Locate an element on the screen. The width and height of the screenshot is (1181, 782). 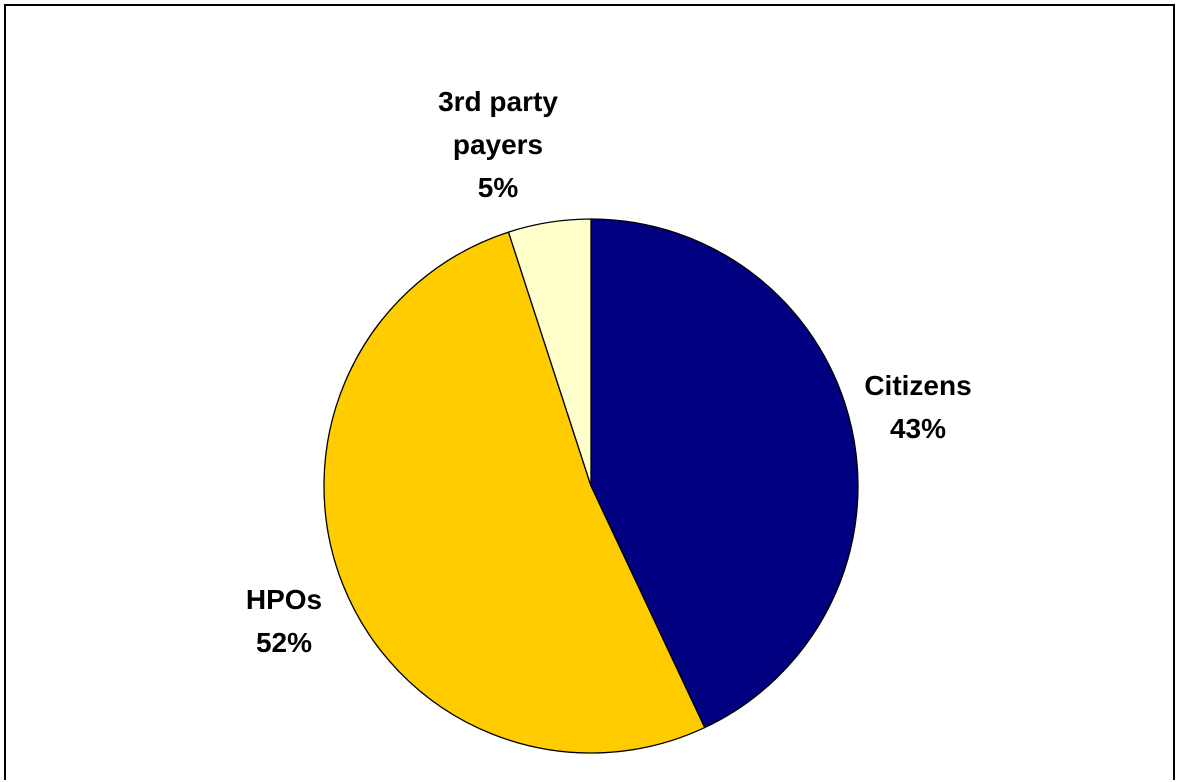
slice-label-3rd-party-line2: payers is located at coordinates (498, 144).